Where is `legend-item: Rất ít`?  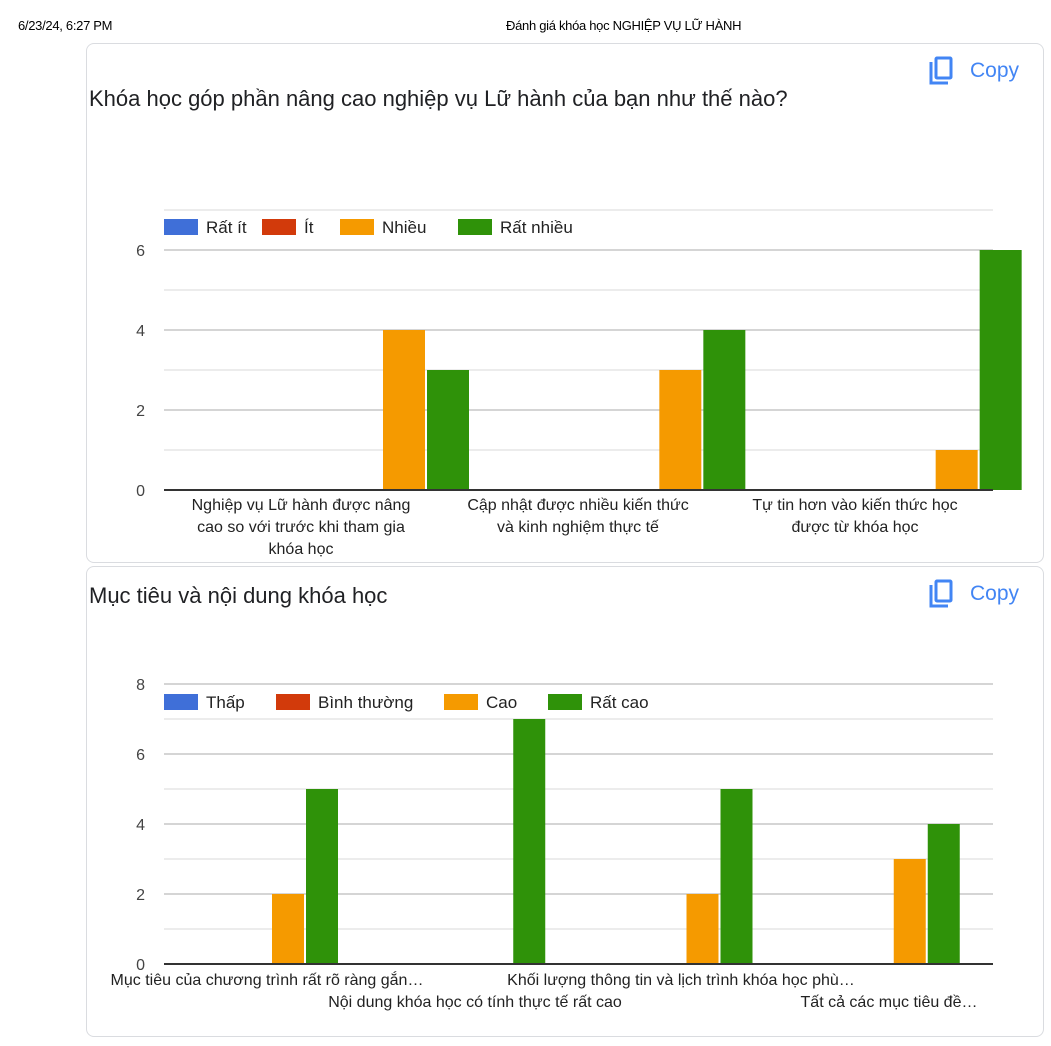 legend-item: Rất ít is located at coordinates (205, 227).